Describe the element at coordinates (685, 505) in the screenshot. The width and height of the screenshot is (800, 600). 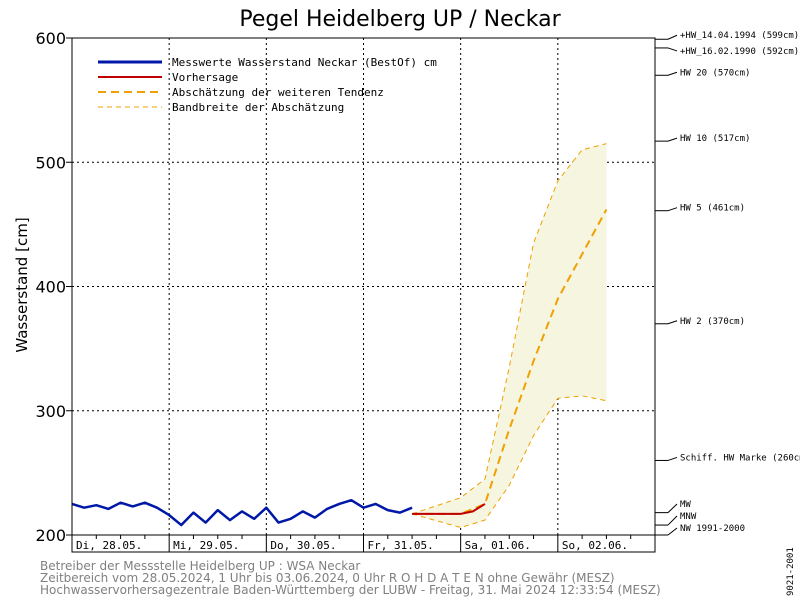
I see `level-marker-label: MW` at that location.